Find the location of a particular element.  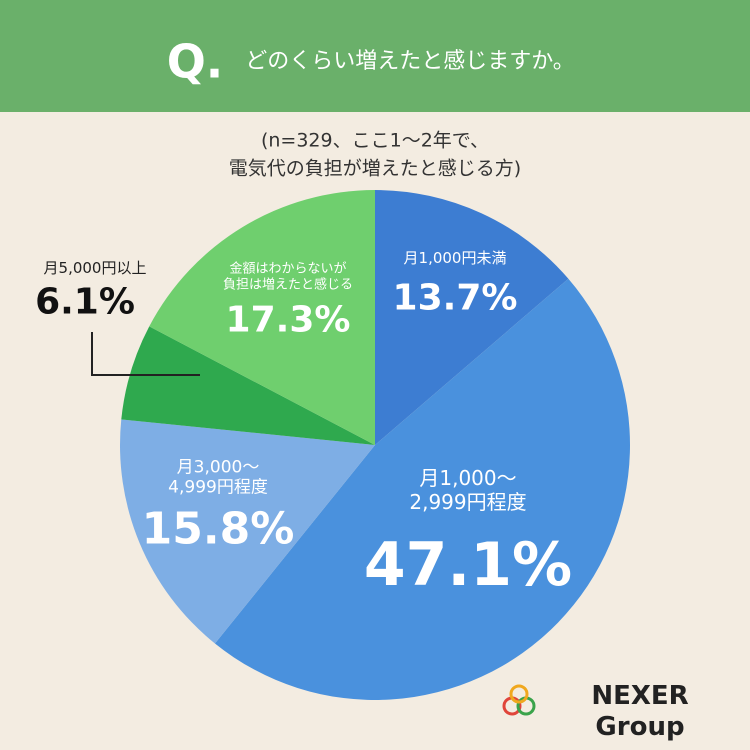

slice-label: 月1,000〜 2,999円程度 is located at coordinates (468, 490).